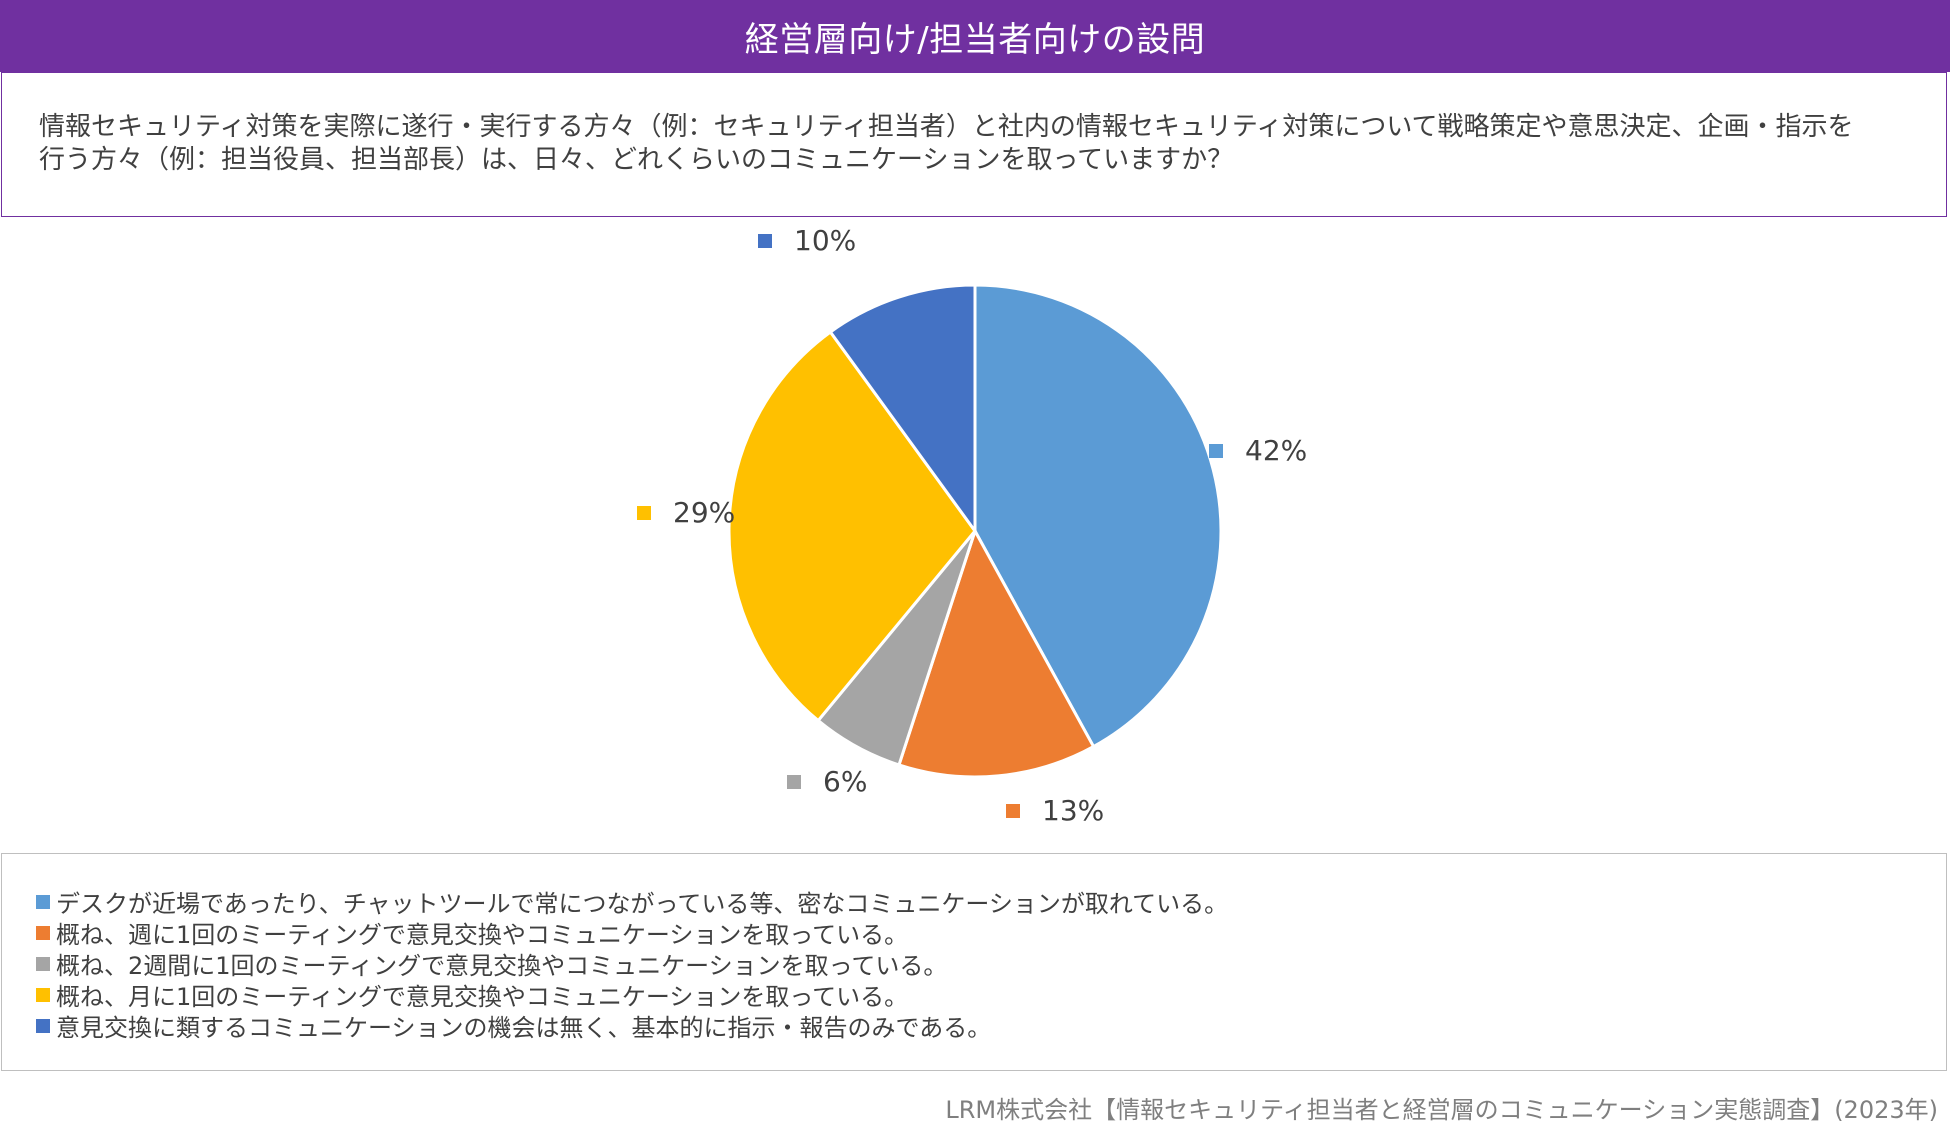 This screenshot has width=1950, height=1139. I want to click on legend-label: 意見交換に類するコミュニケーションの機会は無く、基本的に指示・報告のみである。, so click(524, 1028).